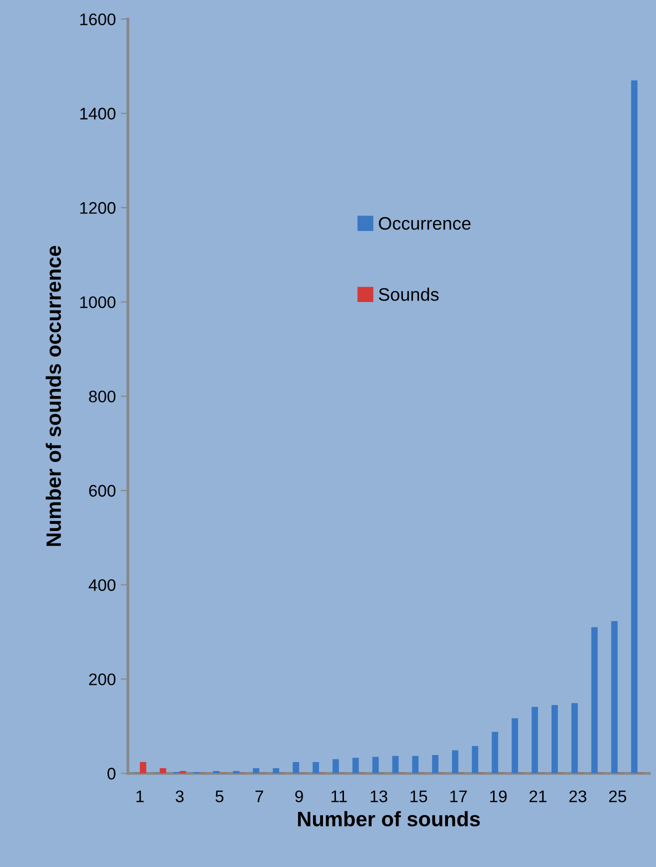  What do you see at coordinates (98, 208) in the screenshot?
I see `y-tick-label: 1200` at bounding box center [98, 208].